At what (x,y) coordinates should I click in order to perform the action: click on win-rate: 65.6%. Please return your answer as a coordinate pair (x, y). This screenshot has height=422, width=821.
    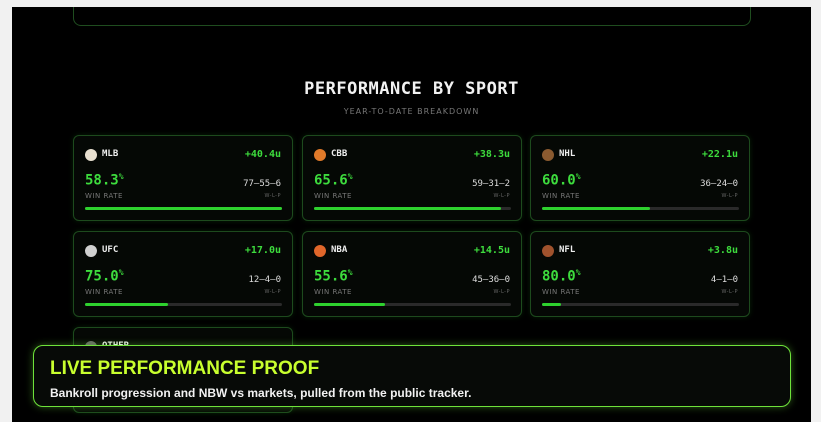
    Looking at the image, I should click on (333, 180).